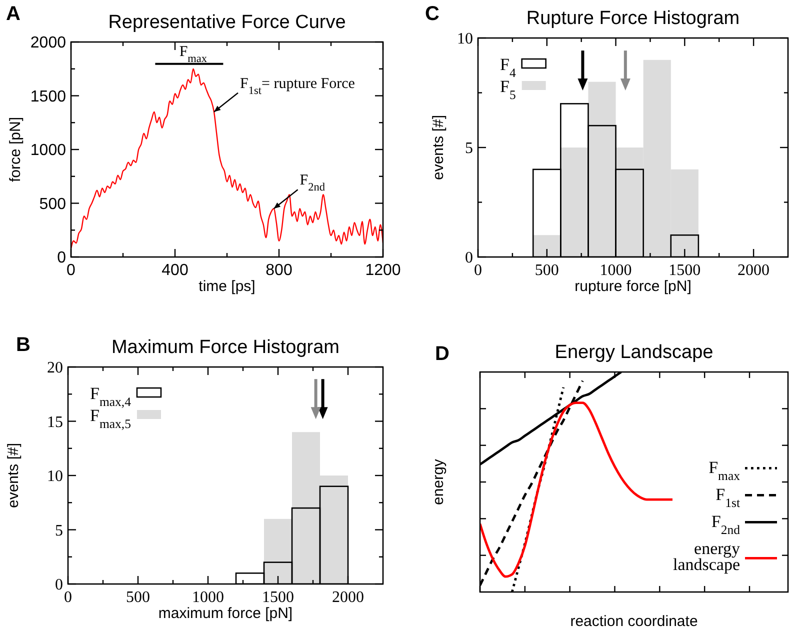  Describe the element at coordinates (634, 621) in the screenshot. I see `x-axis-title: reaction coordinate` at that location.